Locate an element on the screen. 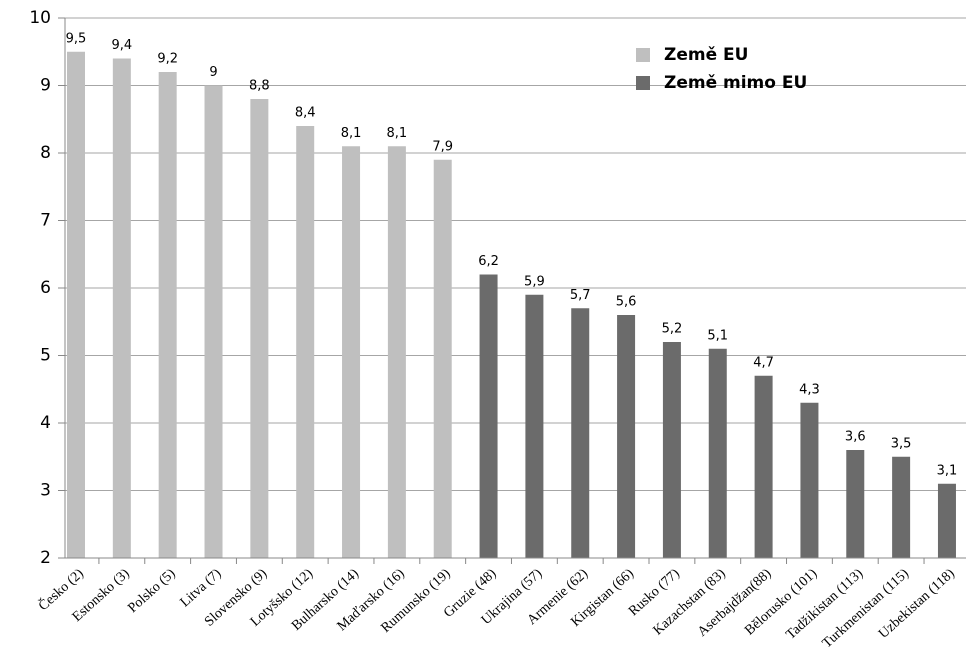 The image size is (966, 672). value-label: 5,9 is located at coordinates (534, 281).